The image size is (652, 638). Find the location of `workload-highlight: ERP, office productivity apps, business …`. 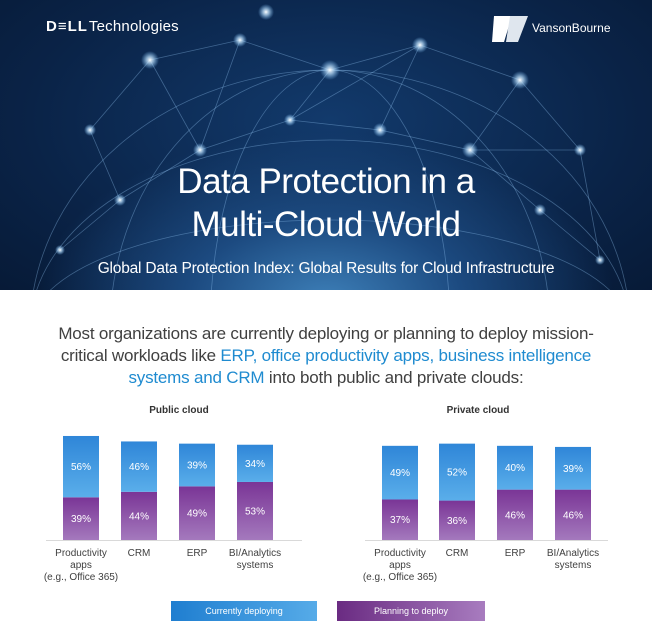

workload-highlight: ERP, office productivity apps, business … is located at coordinates (360, 366).